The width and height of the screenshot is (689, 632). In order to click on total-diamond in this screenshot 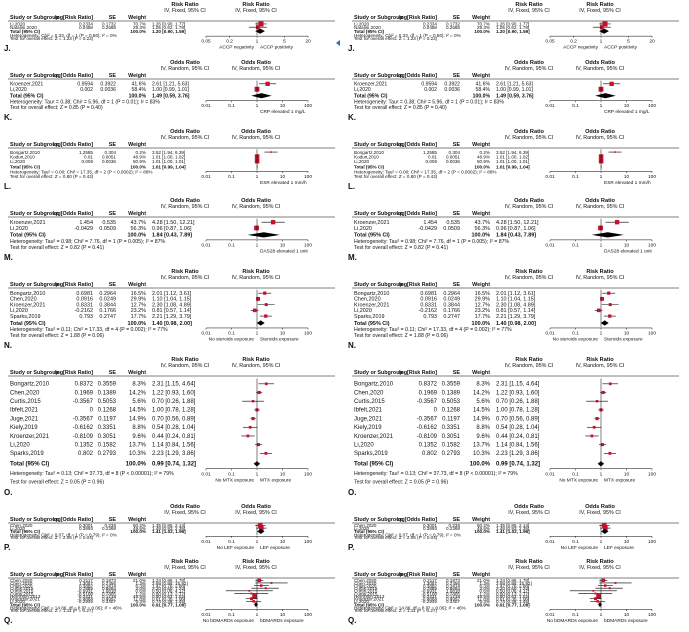, I will do `click(605, 531)`.